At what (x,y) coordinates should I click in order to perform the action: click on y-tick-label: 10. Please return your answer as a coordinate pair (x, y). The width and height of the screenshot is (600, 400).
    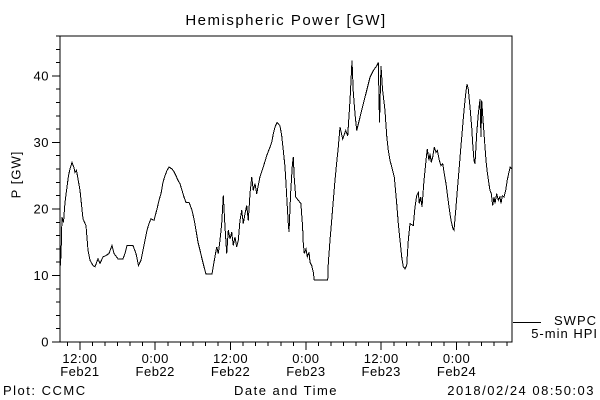
    Looking at the image, I should click on (41, 275).